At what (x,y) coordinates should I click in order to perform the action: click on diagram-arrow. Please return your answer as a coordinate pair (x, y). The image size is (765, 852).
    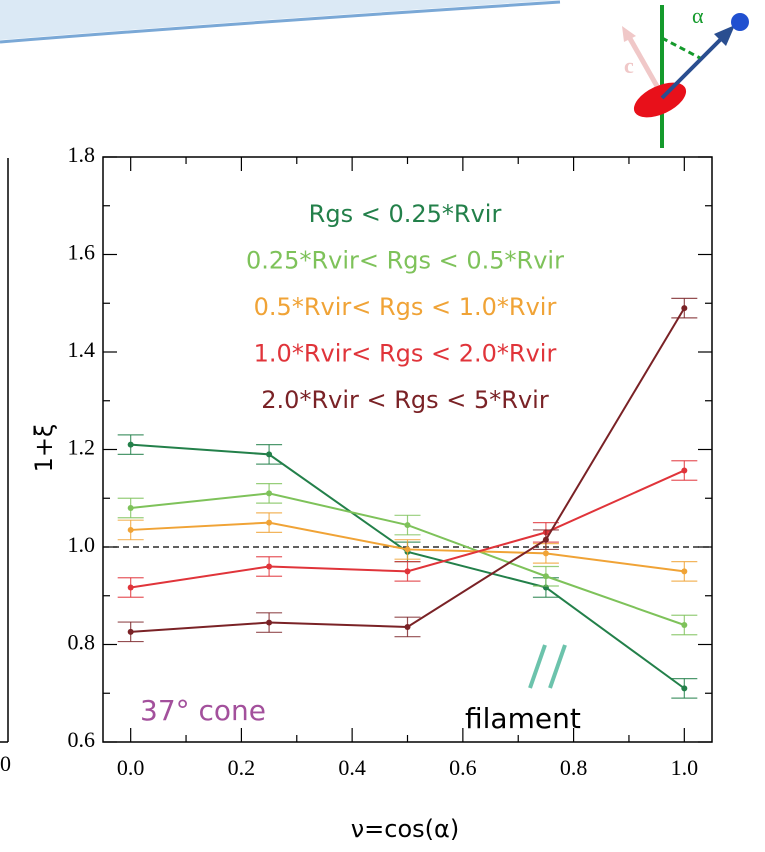
    Looking at the image, I should click on (695, 65).